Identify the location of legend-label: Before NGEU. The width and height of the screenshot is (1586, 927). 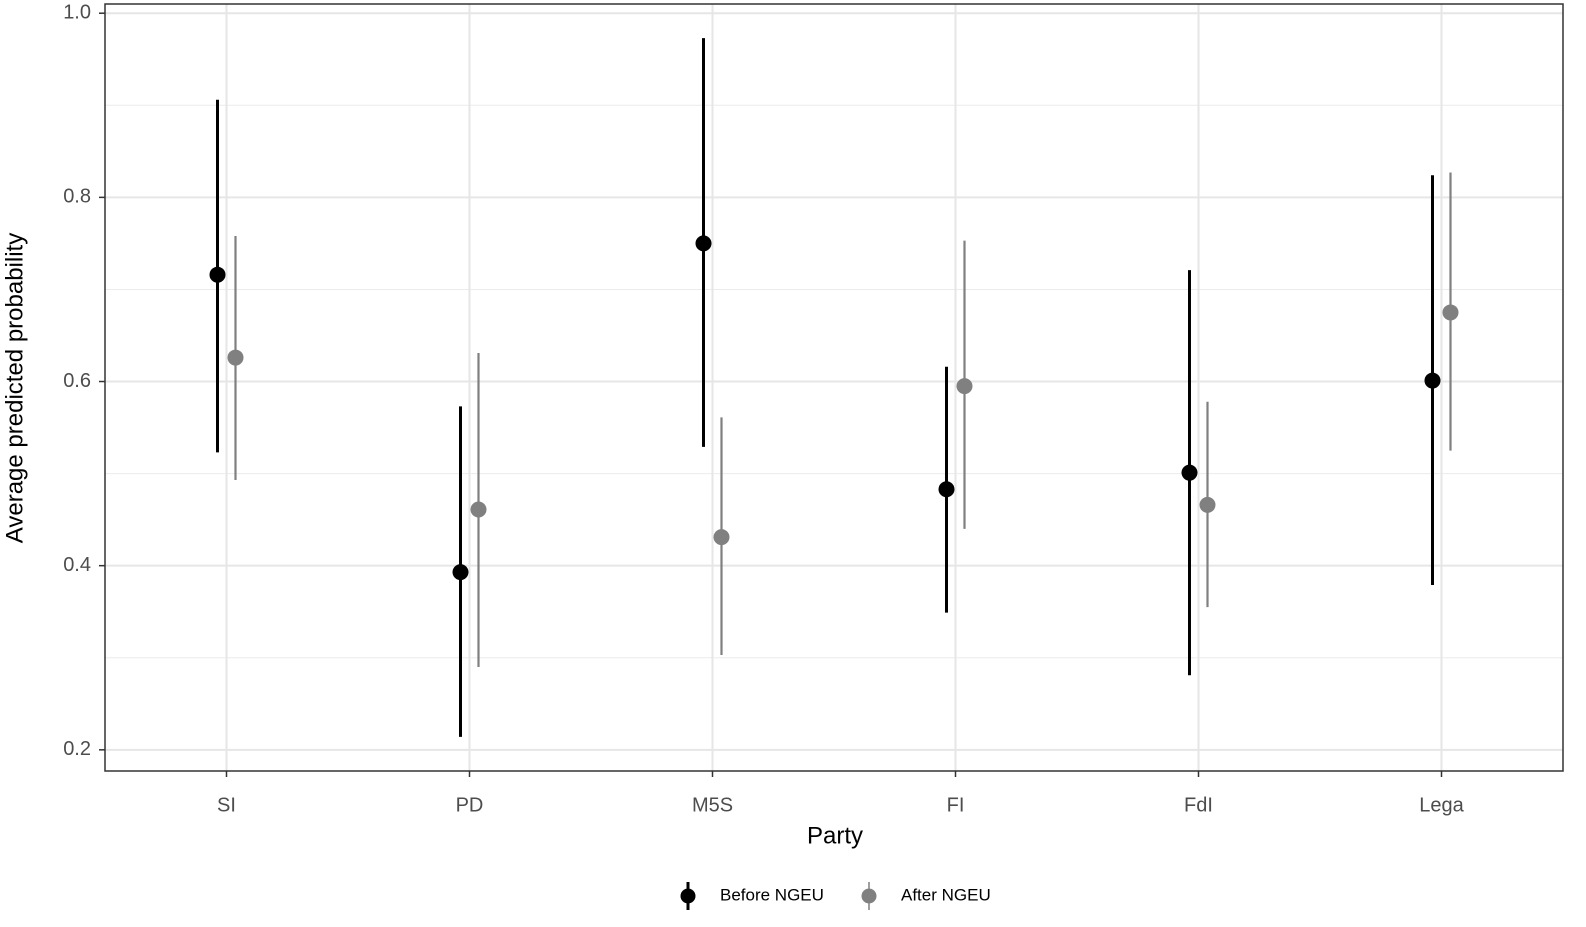
(772, 894).